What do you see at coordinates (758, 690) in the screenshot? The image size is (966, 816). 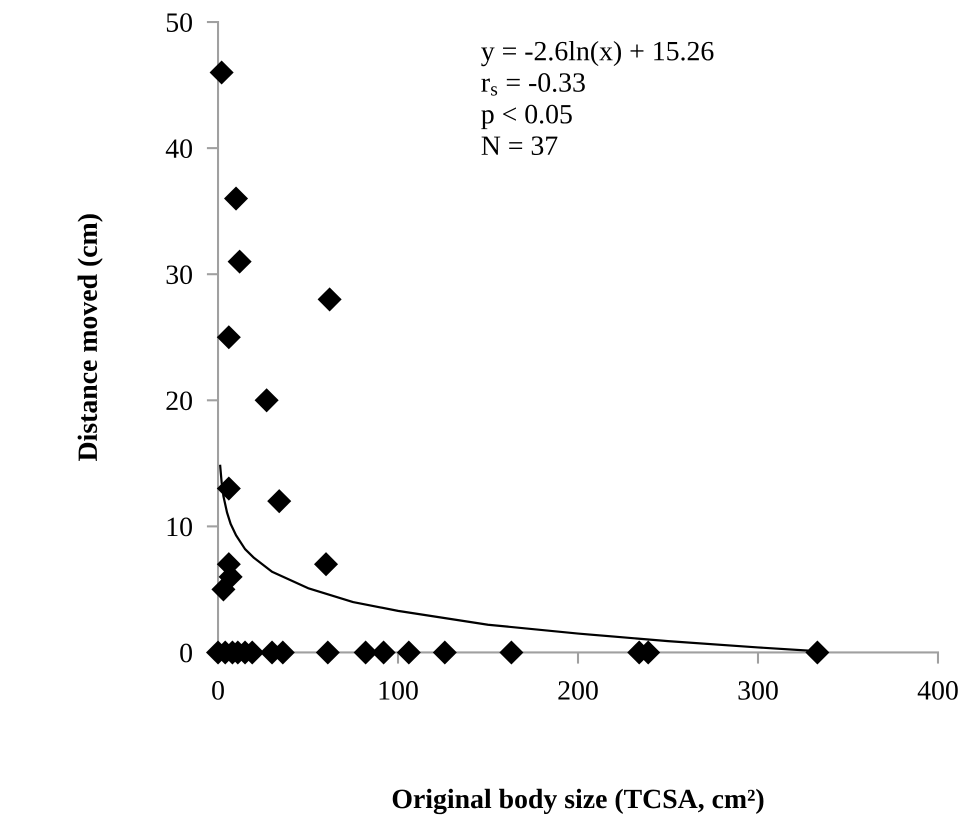 I see `x-tick-label: 300` at bounding box center [758, 690].